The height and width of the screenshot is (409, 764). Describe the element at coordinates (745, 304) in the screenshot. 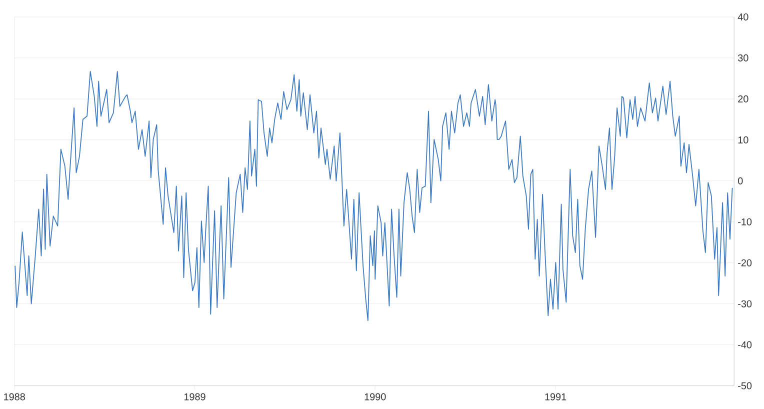

I see `y-tick-label: -30` at that location.